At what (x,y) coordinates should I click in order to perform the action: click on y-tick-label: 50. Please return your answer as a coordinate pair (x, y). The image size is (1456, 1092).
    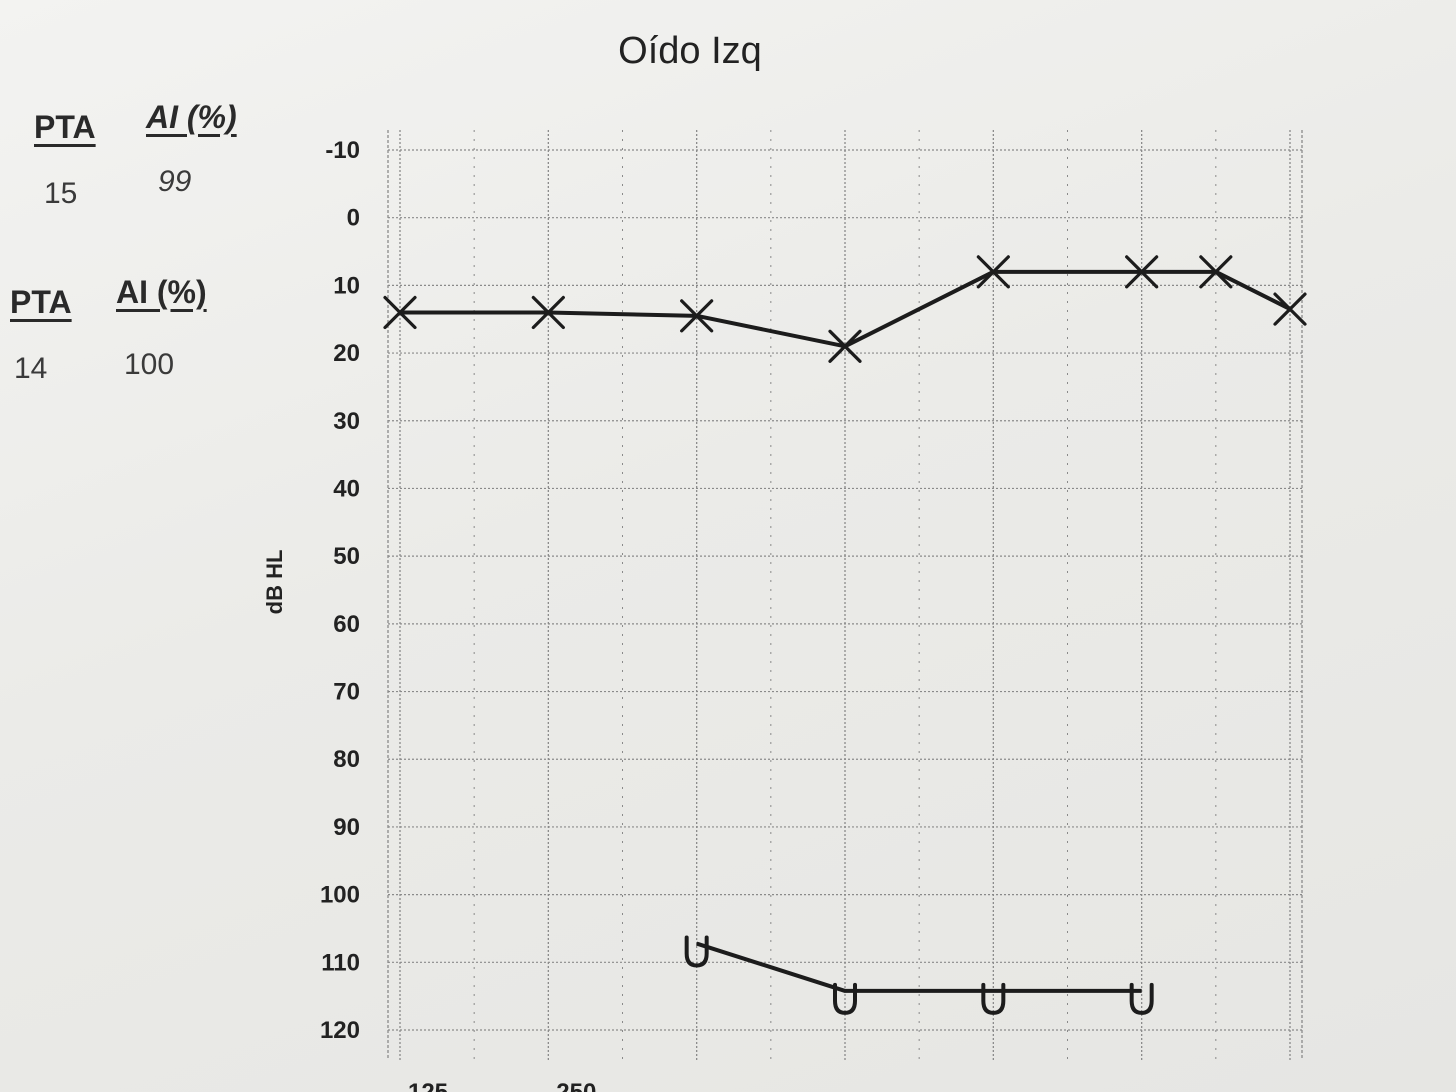
    Looking at the image, I should click on (346, 556).